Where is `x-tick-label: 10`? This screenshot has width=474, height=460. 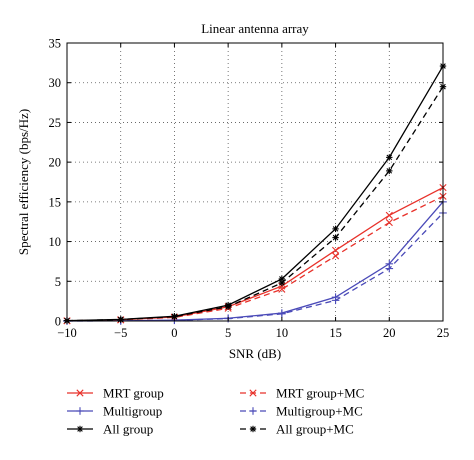
x-tick-label: 10 is located at coordinates (282, 333).